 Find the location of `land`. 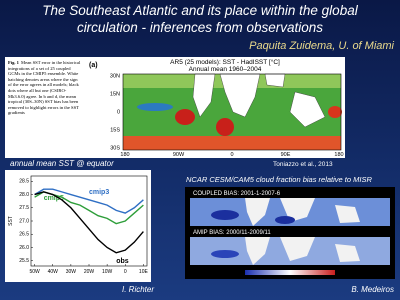

land is located at coordinates (302, 231).